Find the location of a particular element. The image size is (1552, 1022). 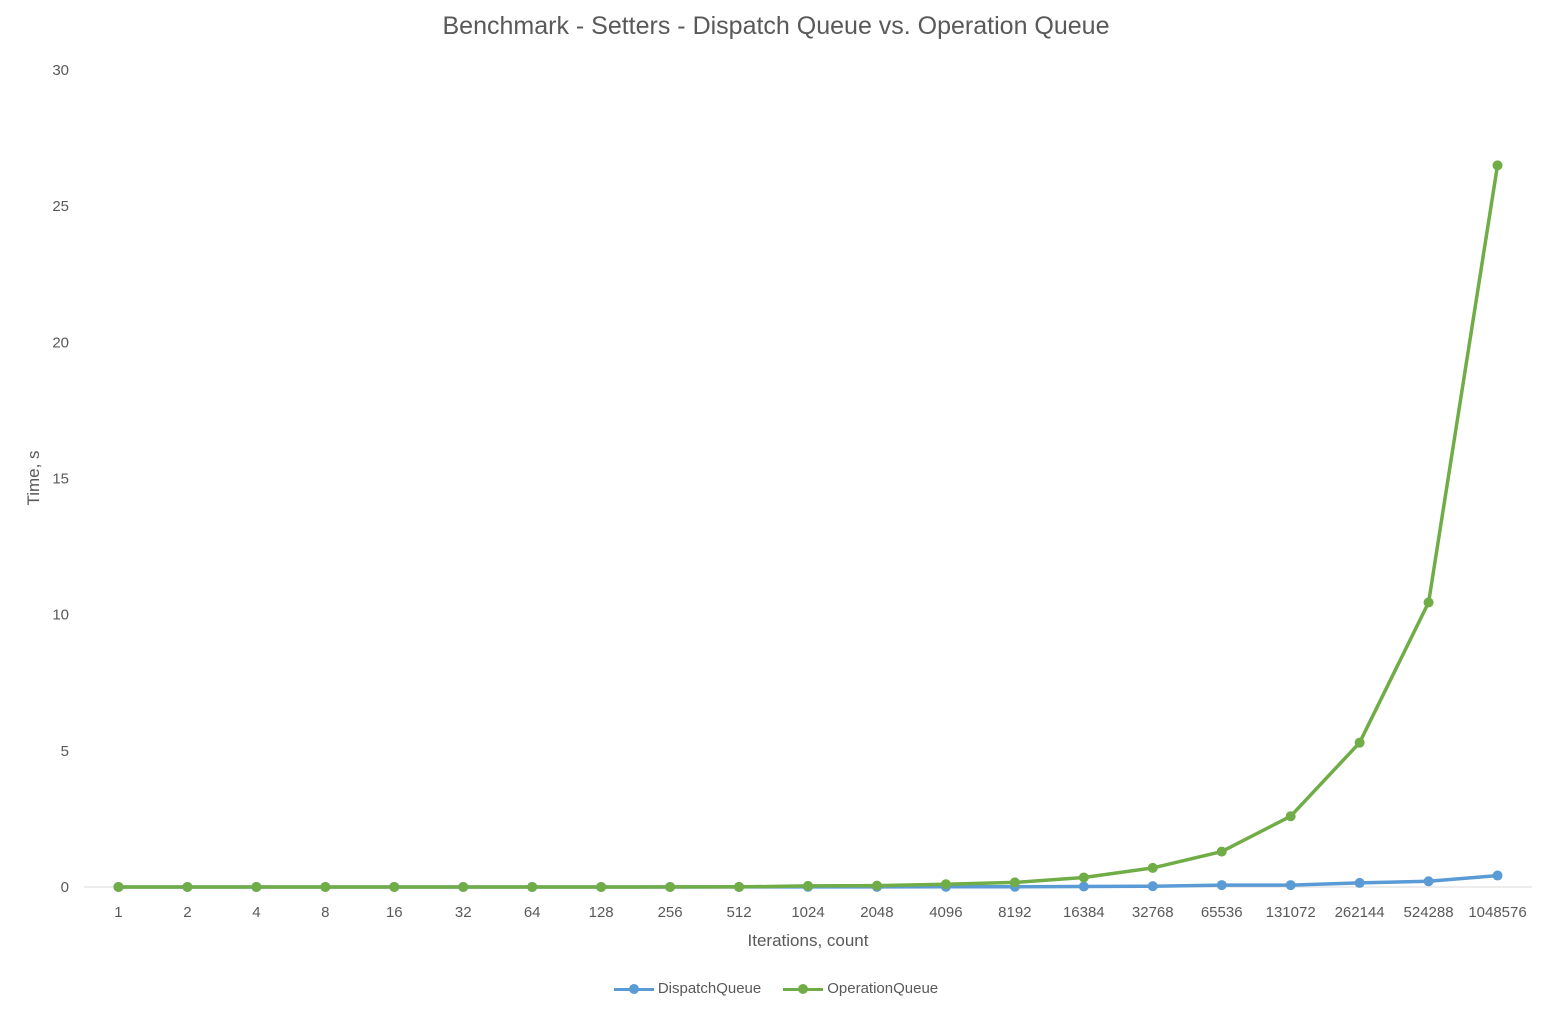

legend-swatch-operationqueue is located at coordinates (803, 989).